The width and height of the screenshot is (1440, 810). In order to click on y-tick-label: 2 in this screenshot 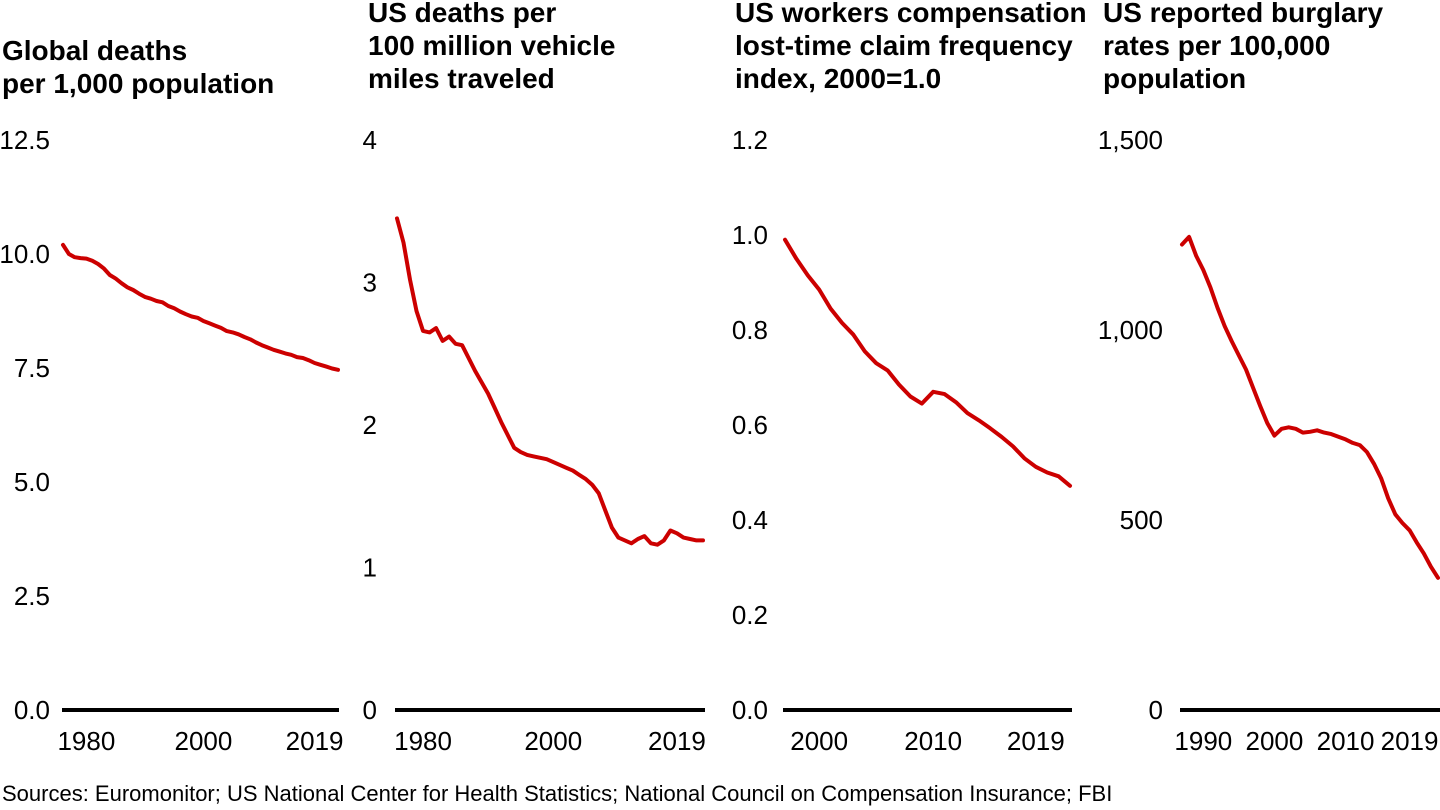, I will do `click(370, 425)`.